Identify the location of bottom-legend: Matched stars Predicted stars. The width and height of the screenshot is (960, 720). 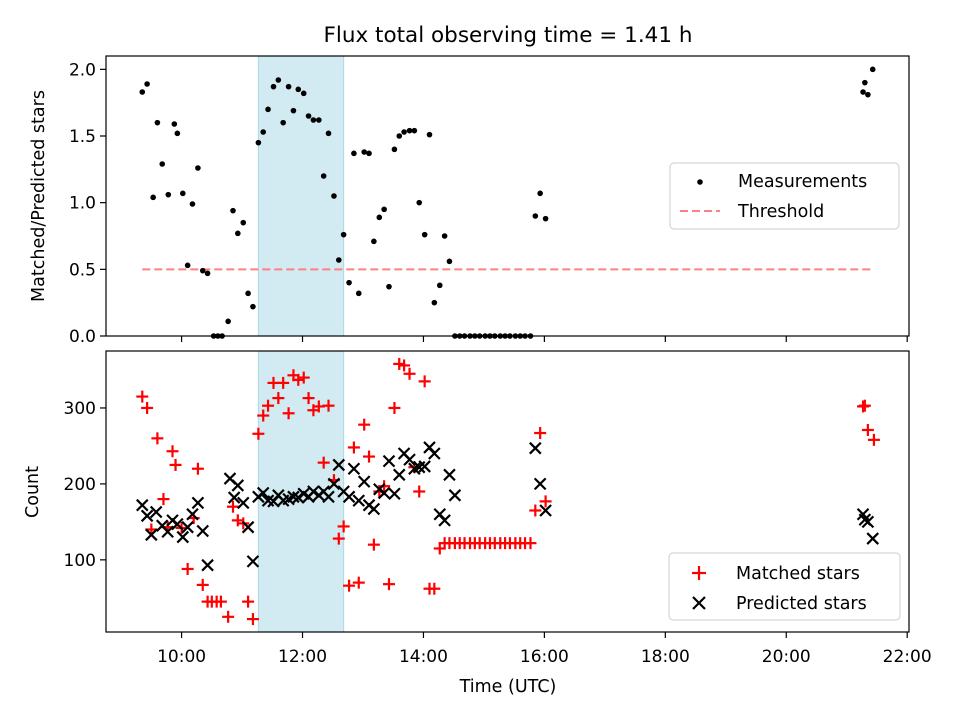
(784, 586).